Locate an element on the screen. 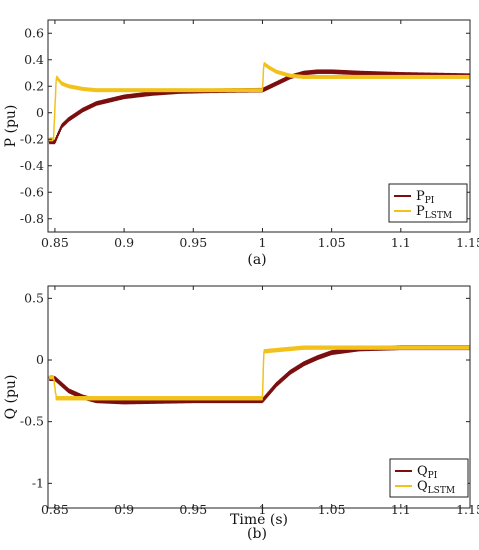  x-axis-title: Time (s) is located at coordinates (259, 520).